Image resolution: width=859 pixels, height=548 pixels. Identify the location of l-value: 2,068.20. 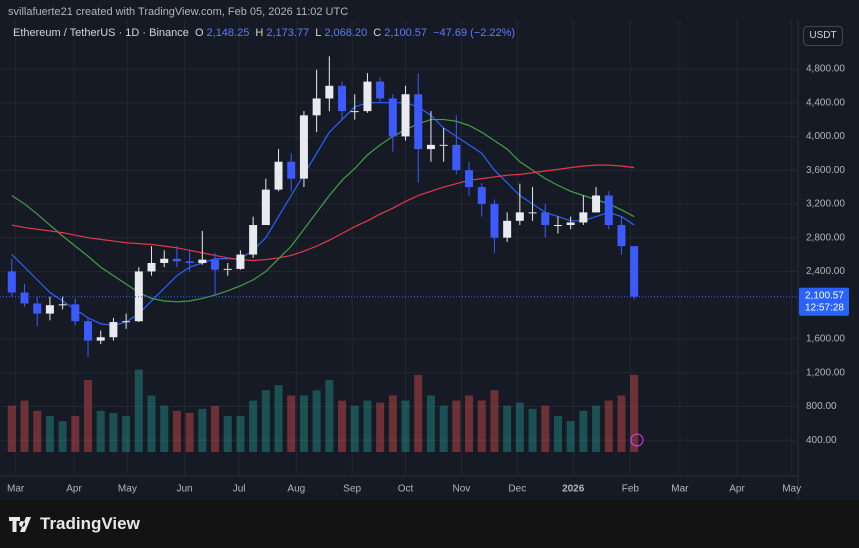
(346, 33).